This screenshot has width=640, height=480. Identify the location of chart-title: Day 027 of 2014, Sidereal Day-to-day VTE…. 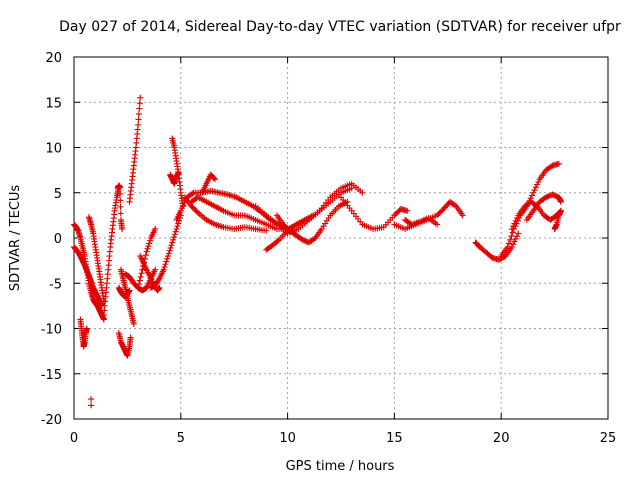
(340, 27).